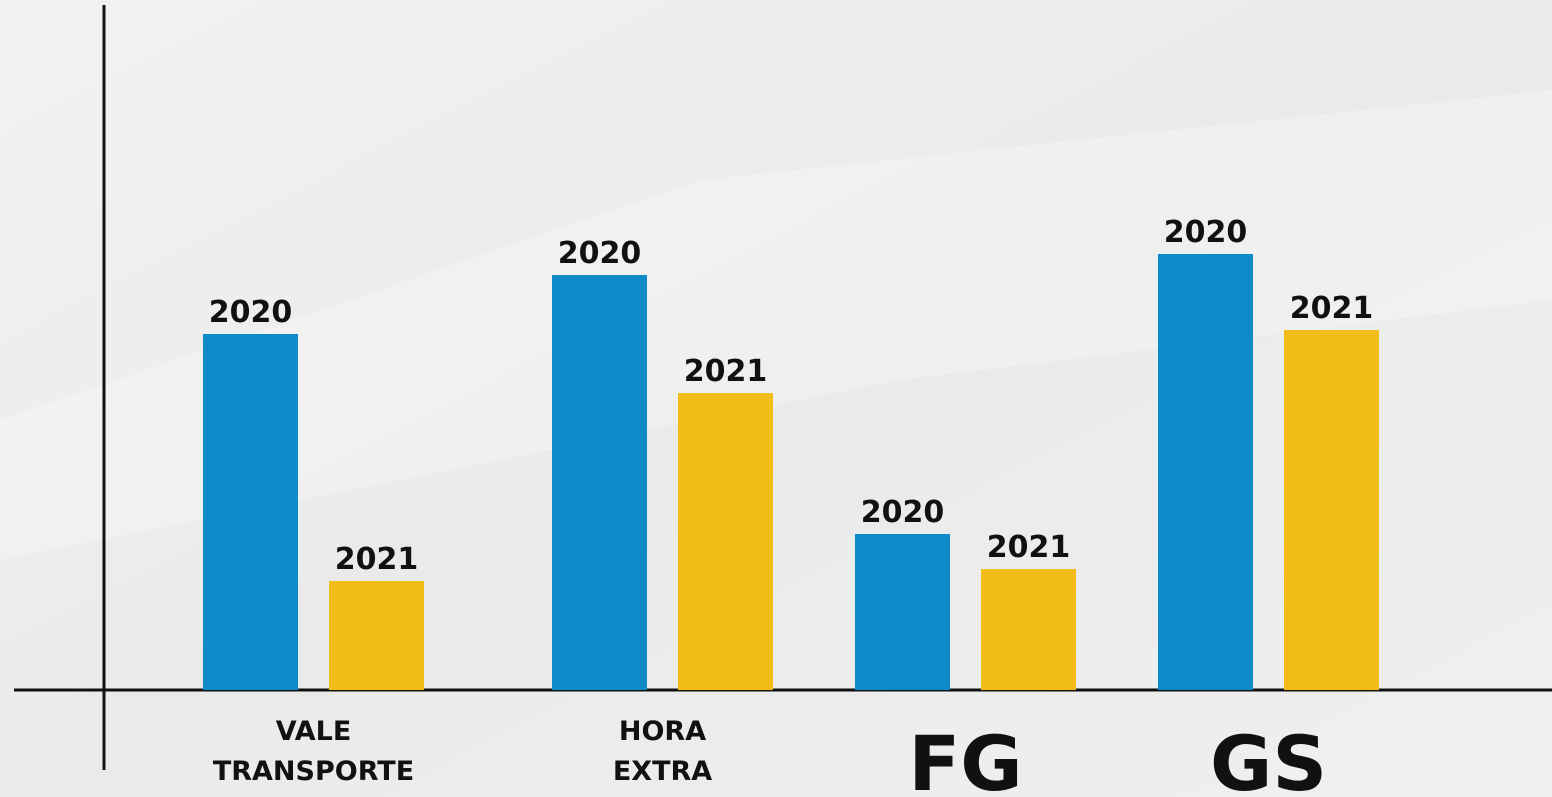 This screenshot has height=797, width=1552. I want to click on x-tick-label: VALE TRANSPORTE, so click(313, 751).